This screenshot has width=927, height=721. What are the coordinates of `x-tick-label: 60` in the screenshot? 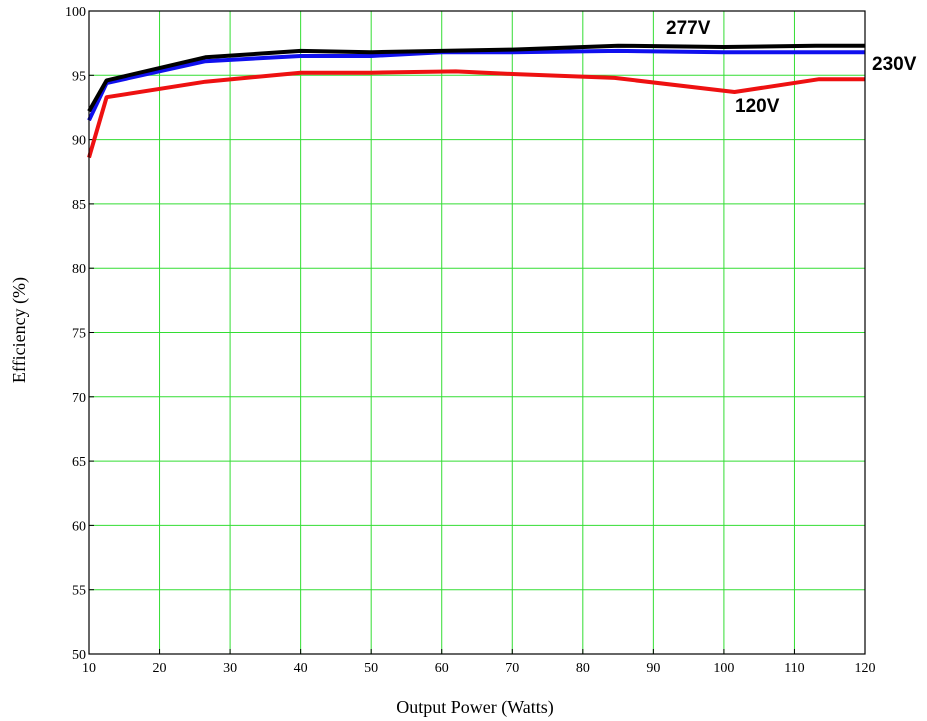 It's located at (442, 668).